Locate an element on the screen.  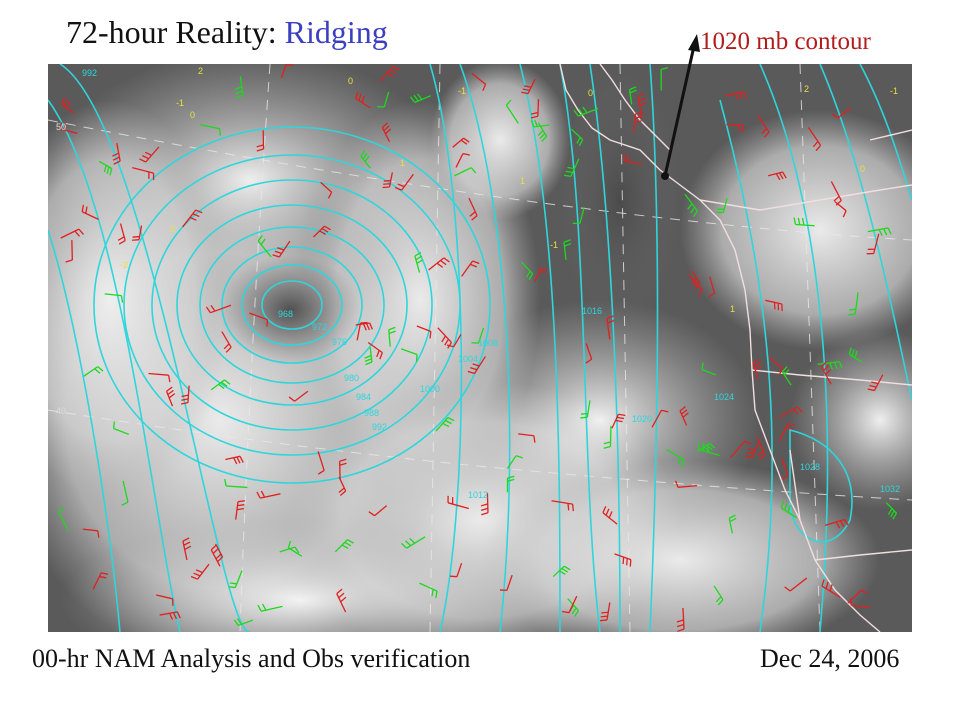
coastline-segment is located at coordinates (795, 485).